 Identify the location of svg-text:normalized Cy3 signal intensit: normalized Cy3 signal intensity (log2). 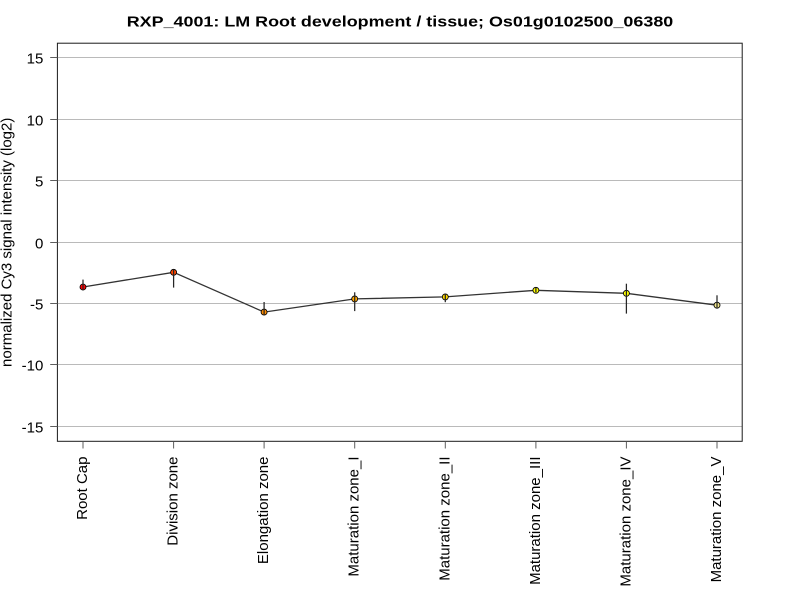
(8, 242).